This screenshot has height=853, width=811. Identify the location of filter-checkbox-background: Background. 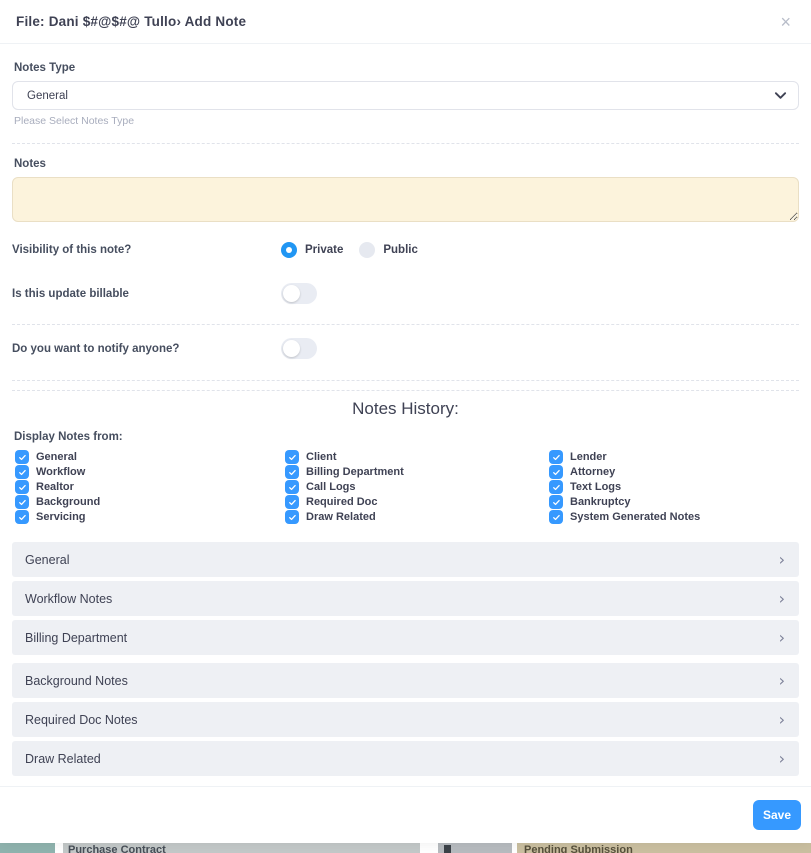
(150, 502).